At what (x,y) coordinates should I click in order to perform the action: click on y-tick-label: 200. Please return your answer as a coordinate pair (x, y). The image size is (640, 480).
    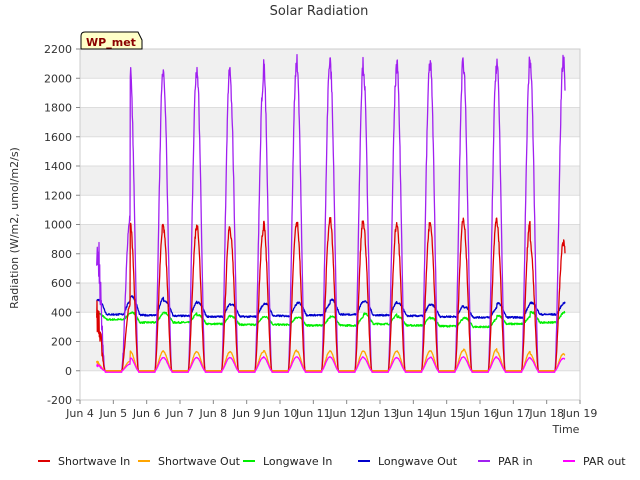
    Looking at the image, I should click on (61, 342).